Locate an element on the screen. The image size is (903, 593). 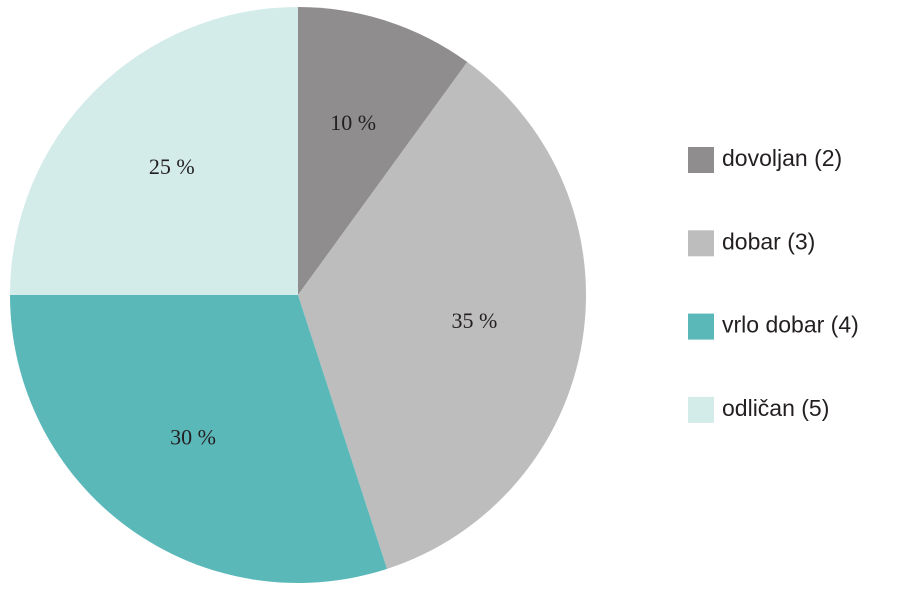
pie-slice is located at coordinates (383, 151).